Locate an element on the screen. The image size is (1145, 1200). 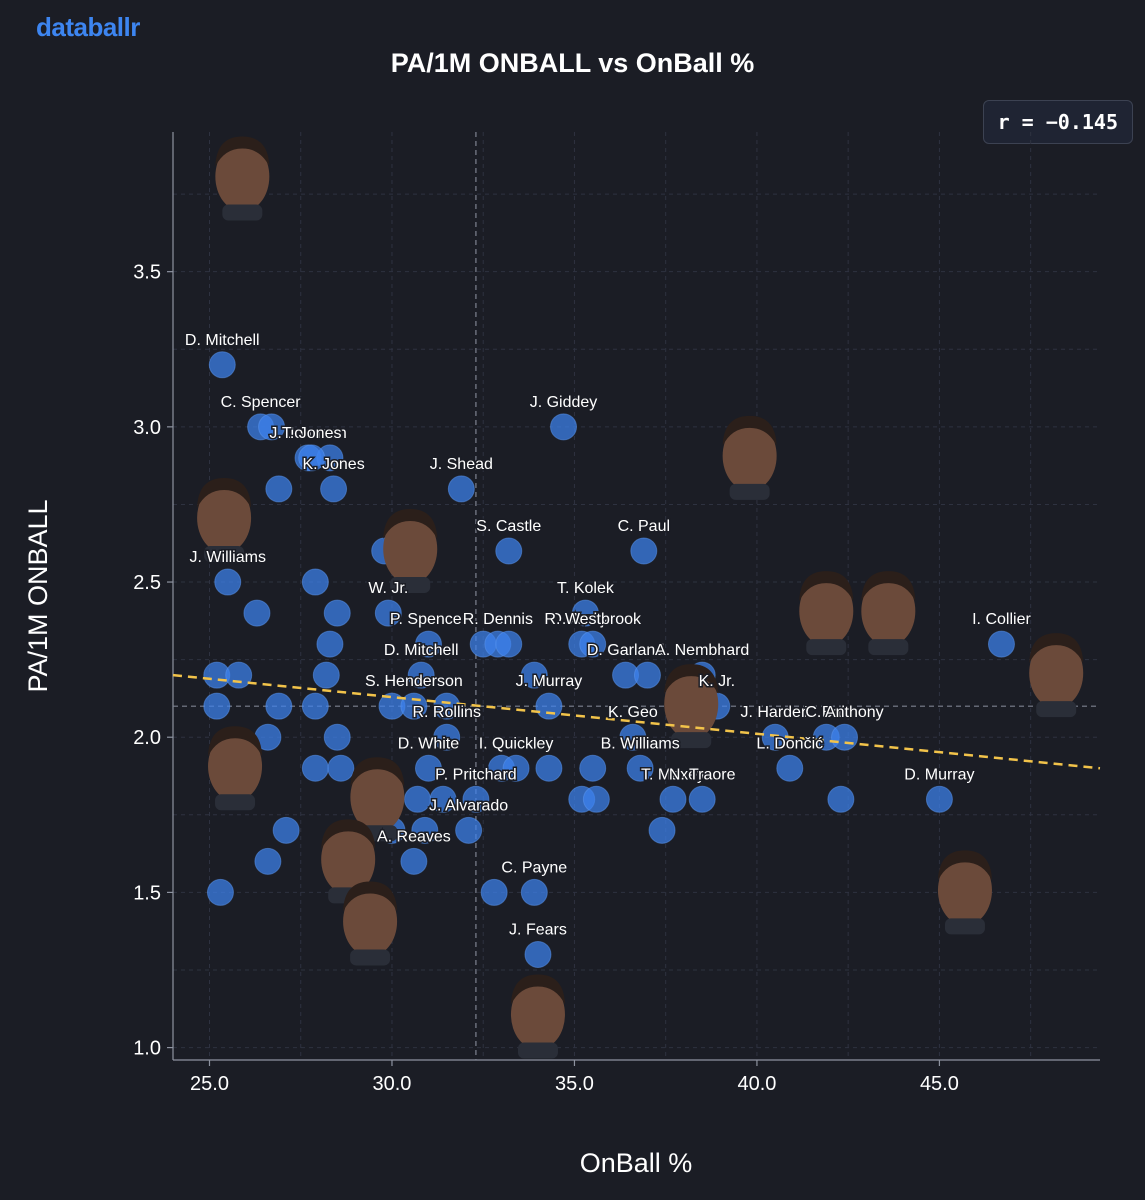
x-axis-label: OnBall % is located at coordinates (636, 1163).